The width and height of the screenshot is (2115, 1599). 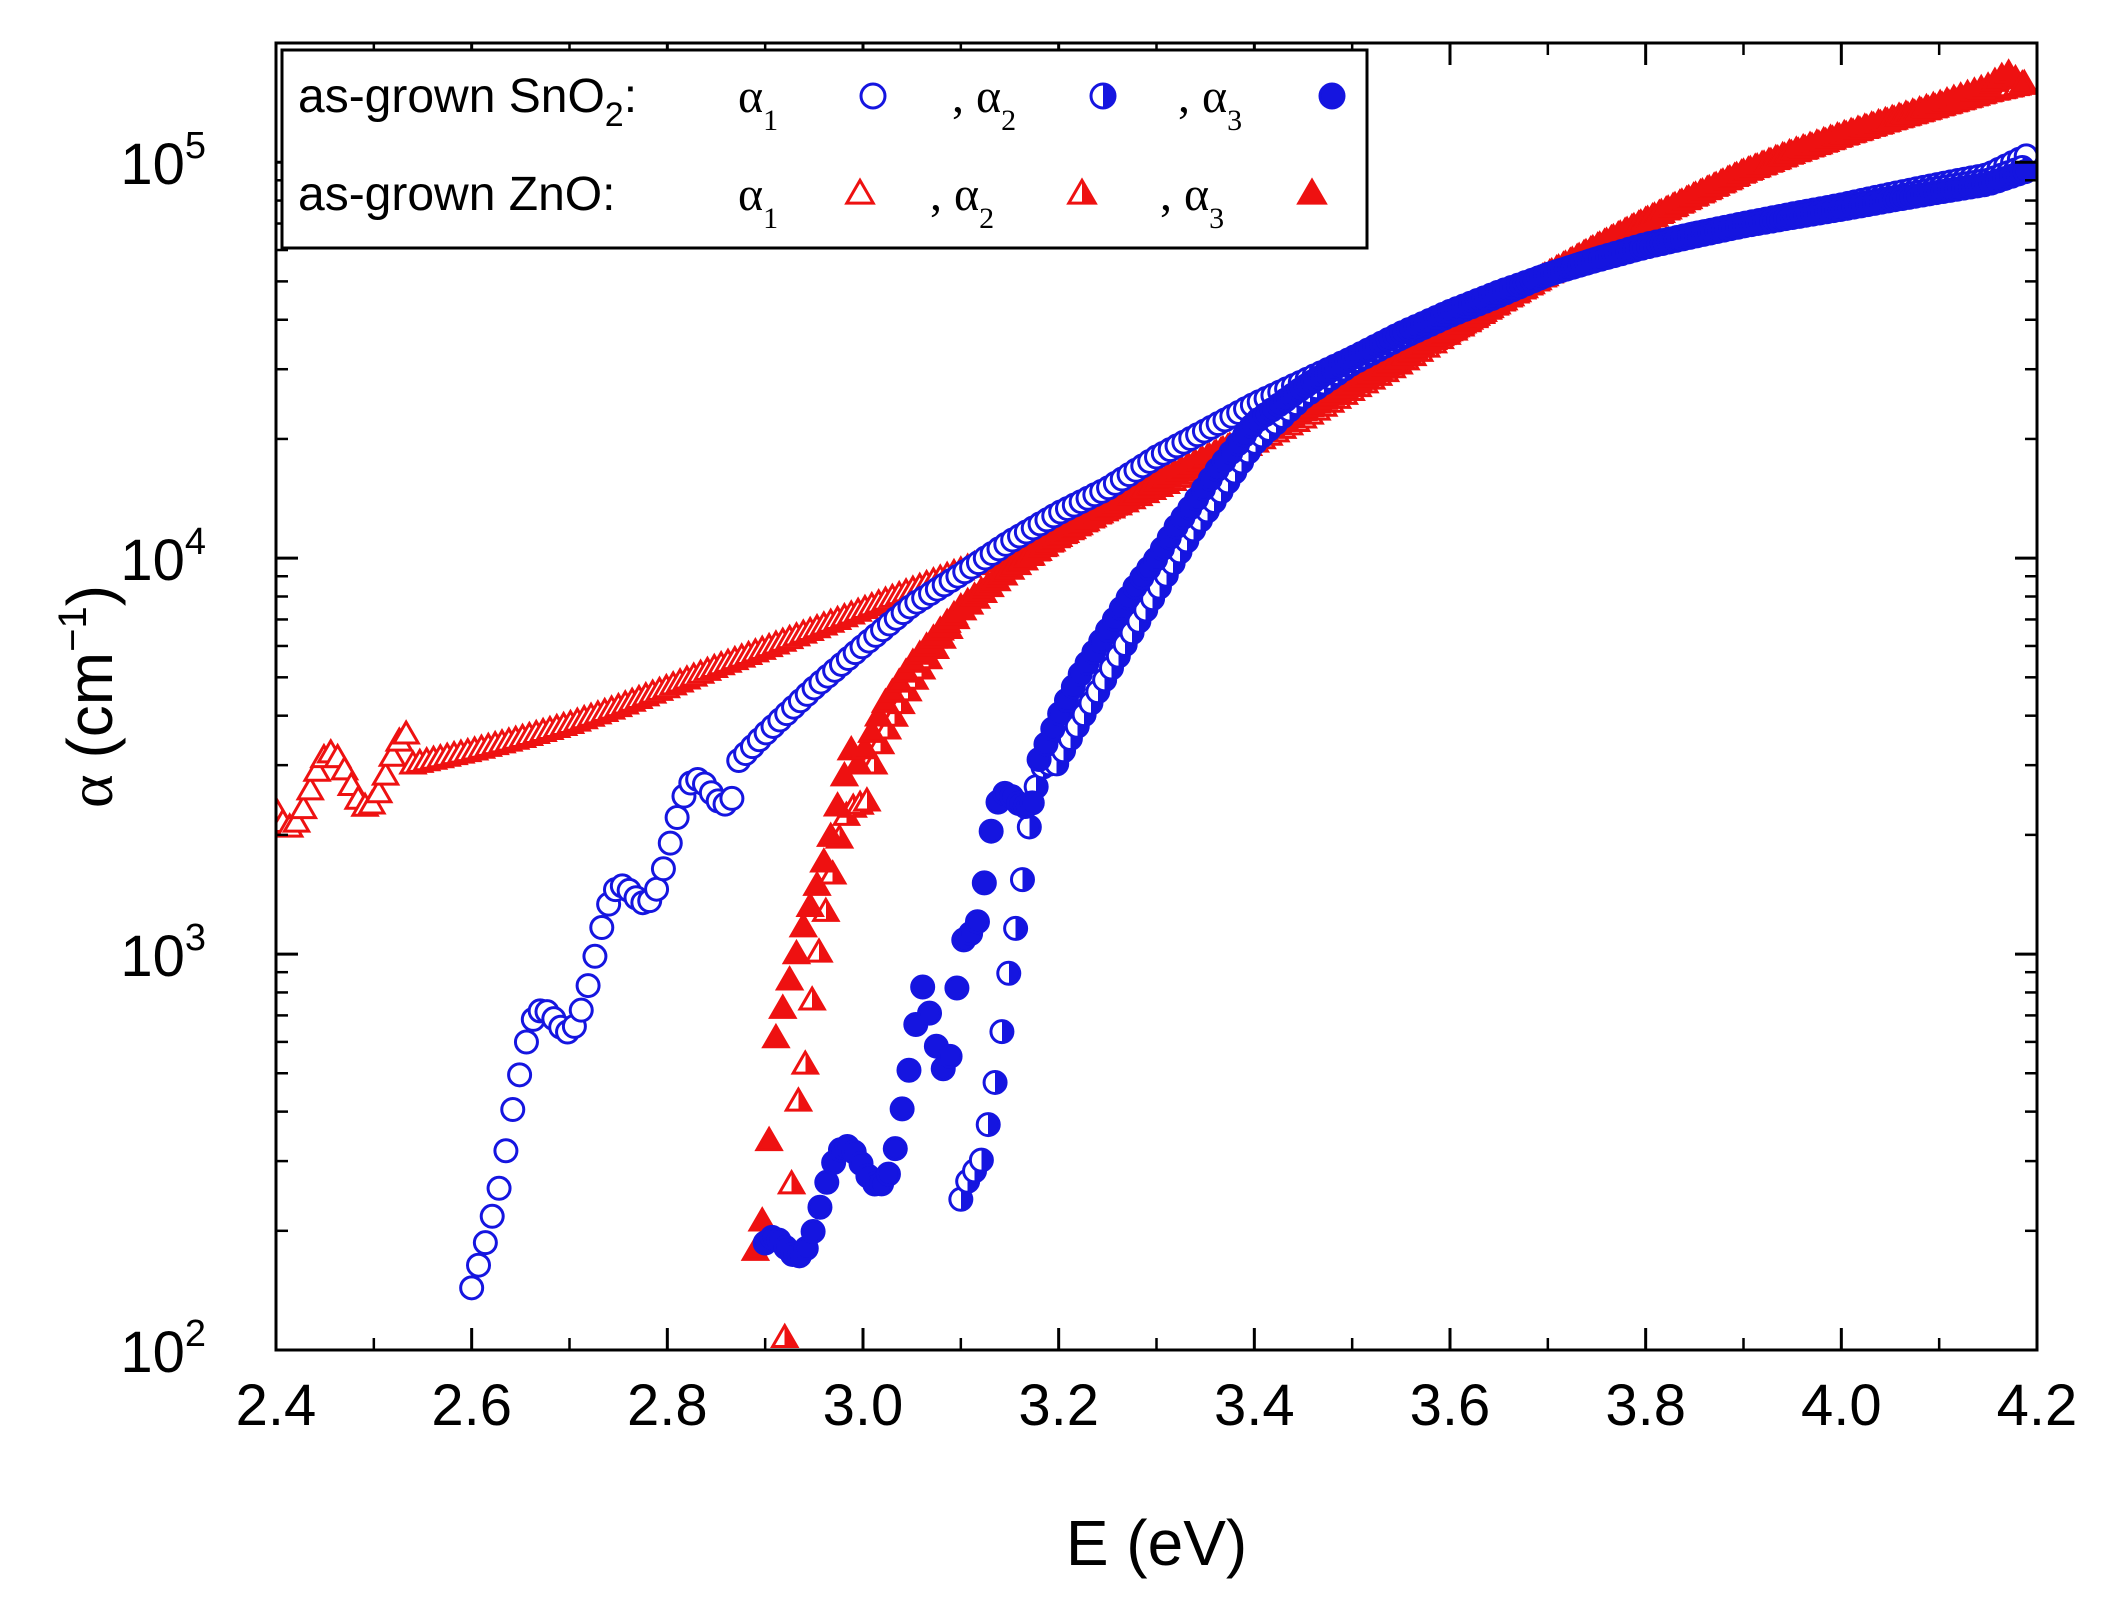 What do you see at coordinates (88, 696) in the screenshot?
I see `y-axis-title: α (cm−1)` at bounding box center [88, 696].